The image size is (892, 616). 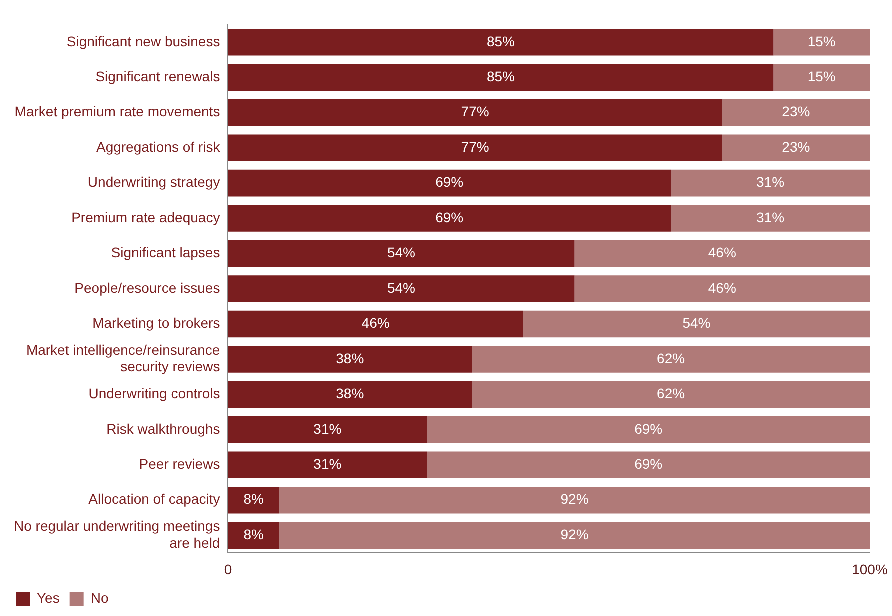 I want to click on y-tick-label: People/resource issues, so click(x=147, y=288).